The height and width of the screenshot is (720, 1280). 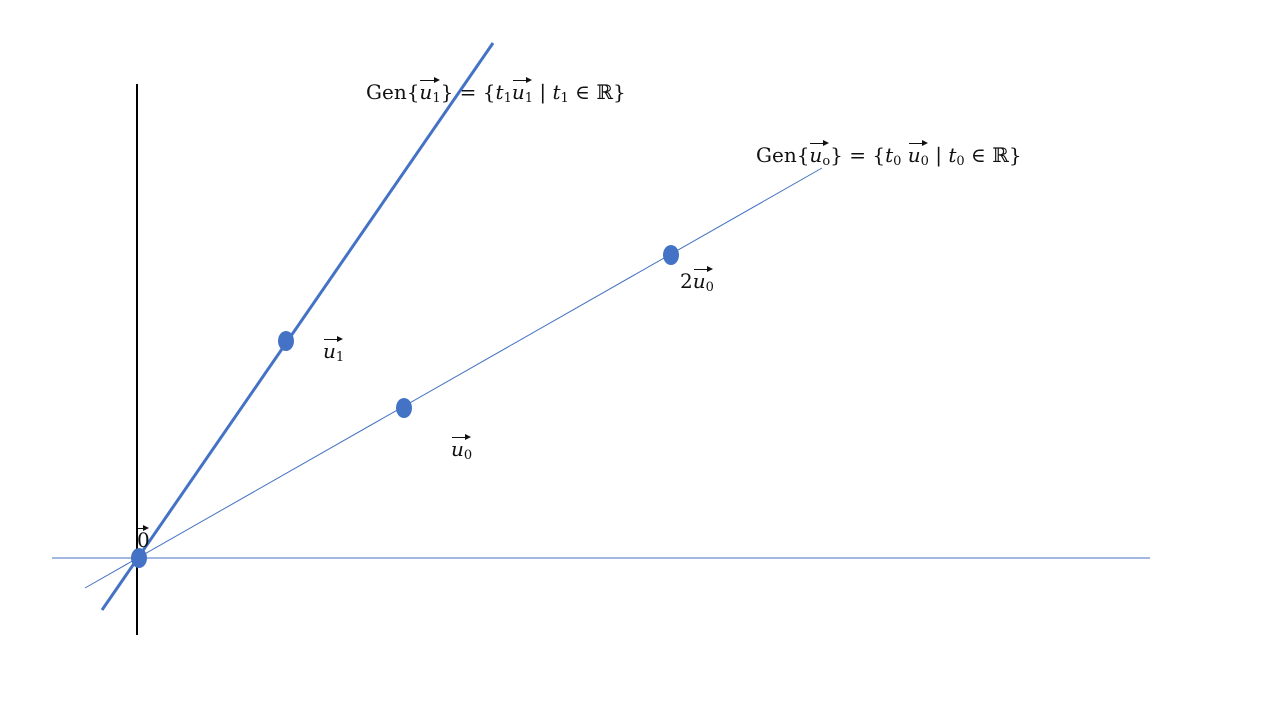 I want to click on two-u0-vec-letter: u, so click(x=699, y=281).